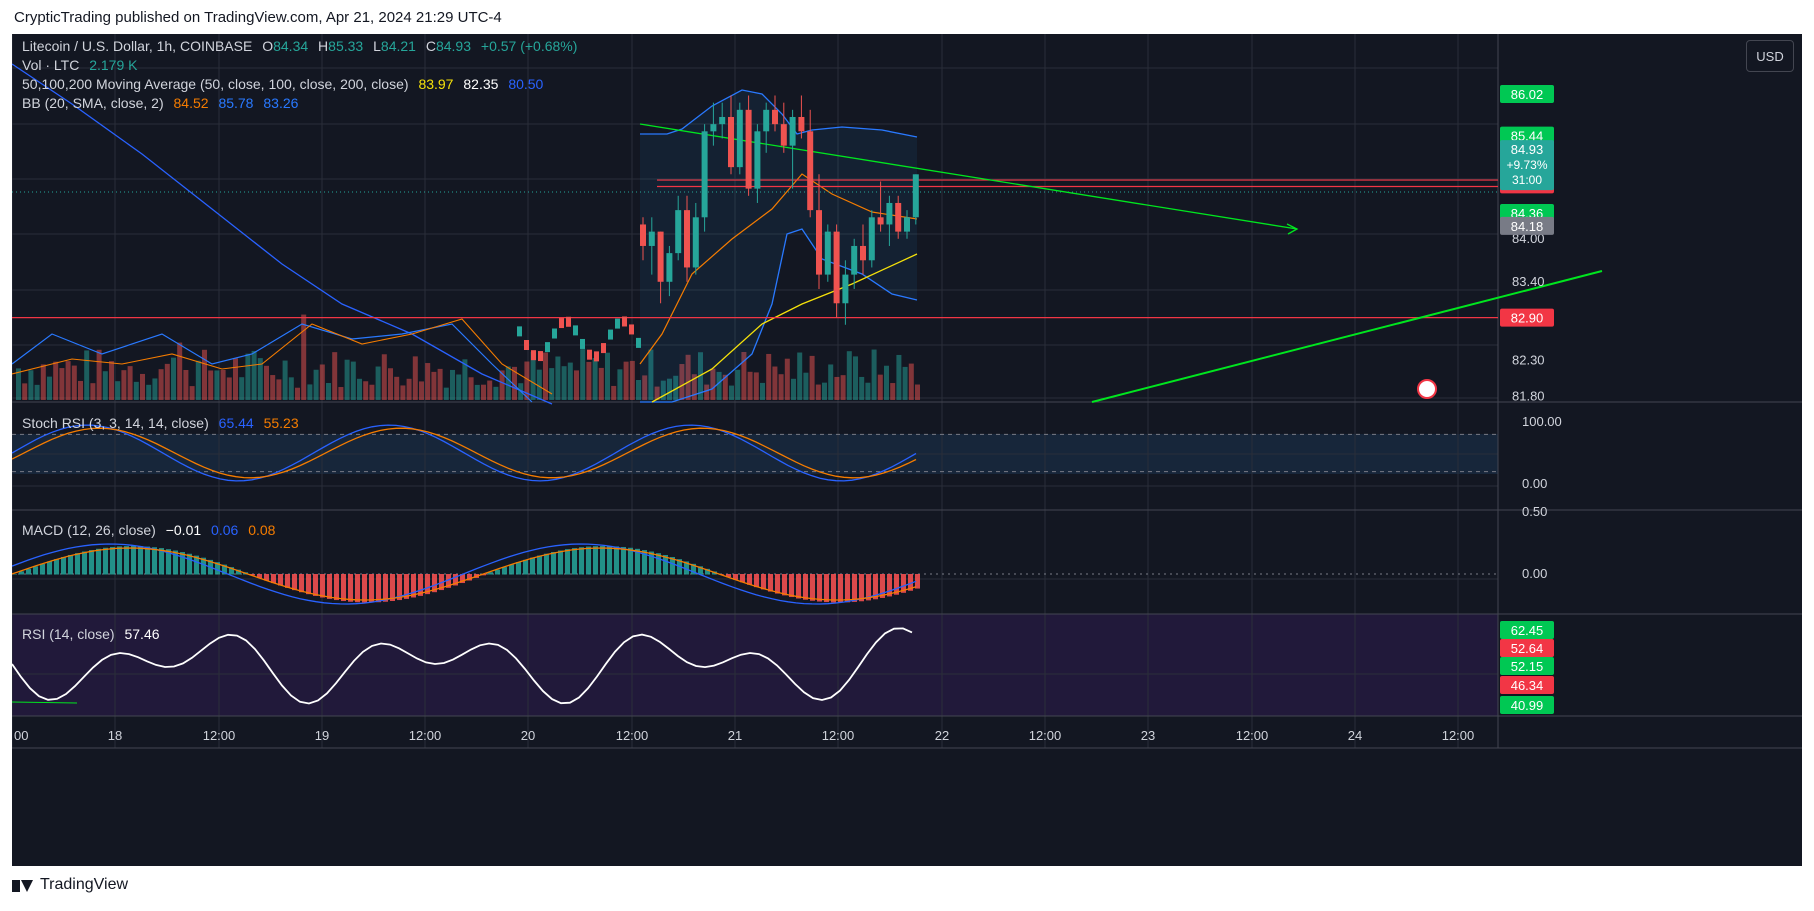  I want to click on price-tick-label: 83.40, so click(1528, 281).